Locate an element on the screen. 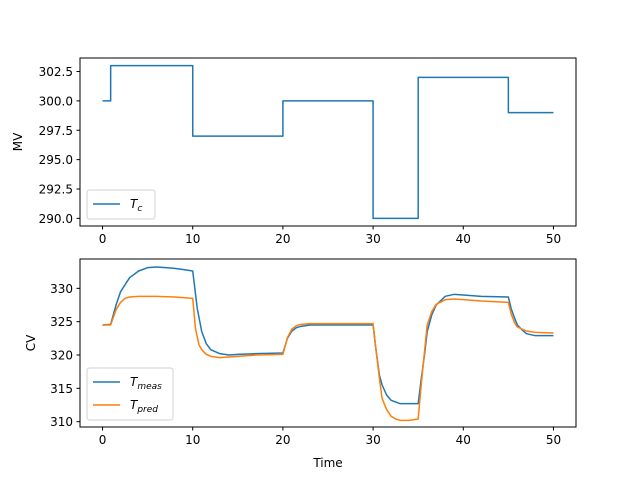 The height and width of the screenshot is (480, 640). y-tick-label: 325 is located at coordinates (61, 322).